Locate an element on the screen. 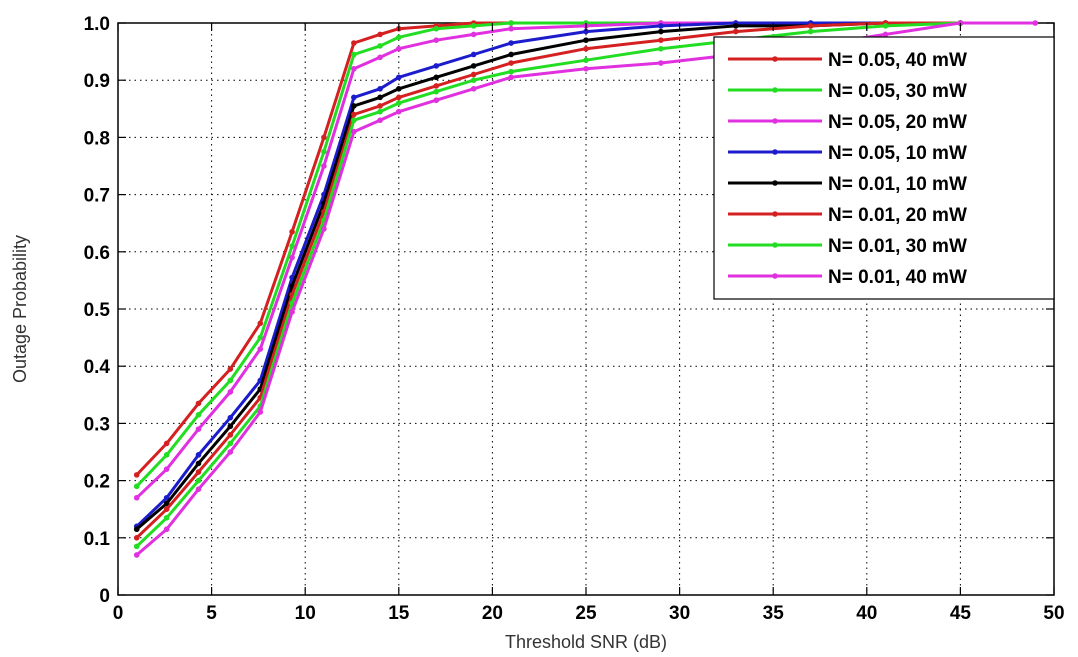 This screenshot has width=1078, height=657. legend-label: N= 0.05, 30 mW is located at coordinates (897, 91).